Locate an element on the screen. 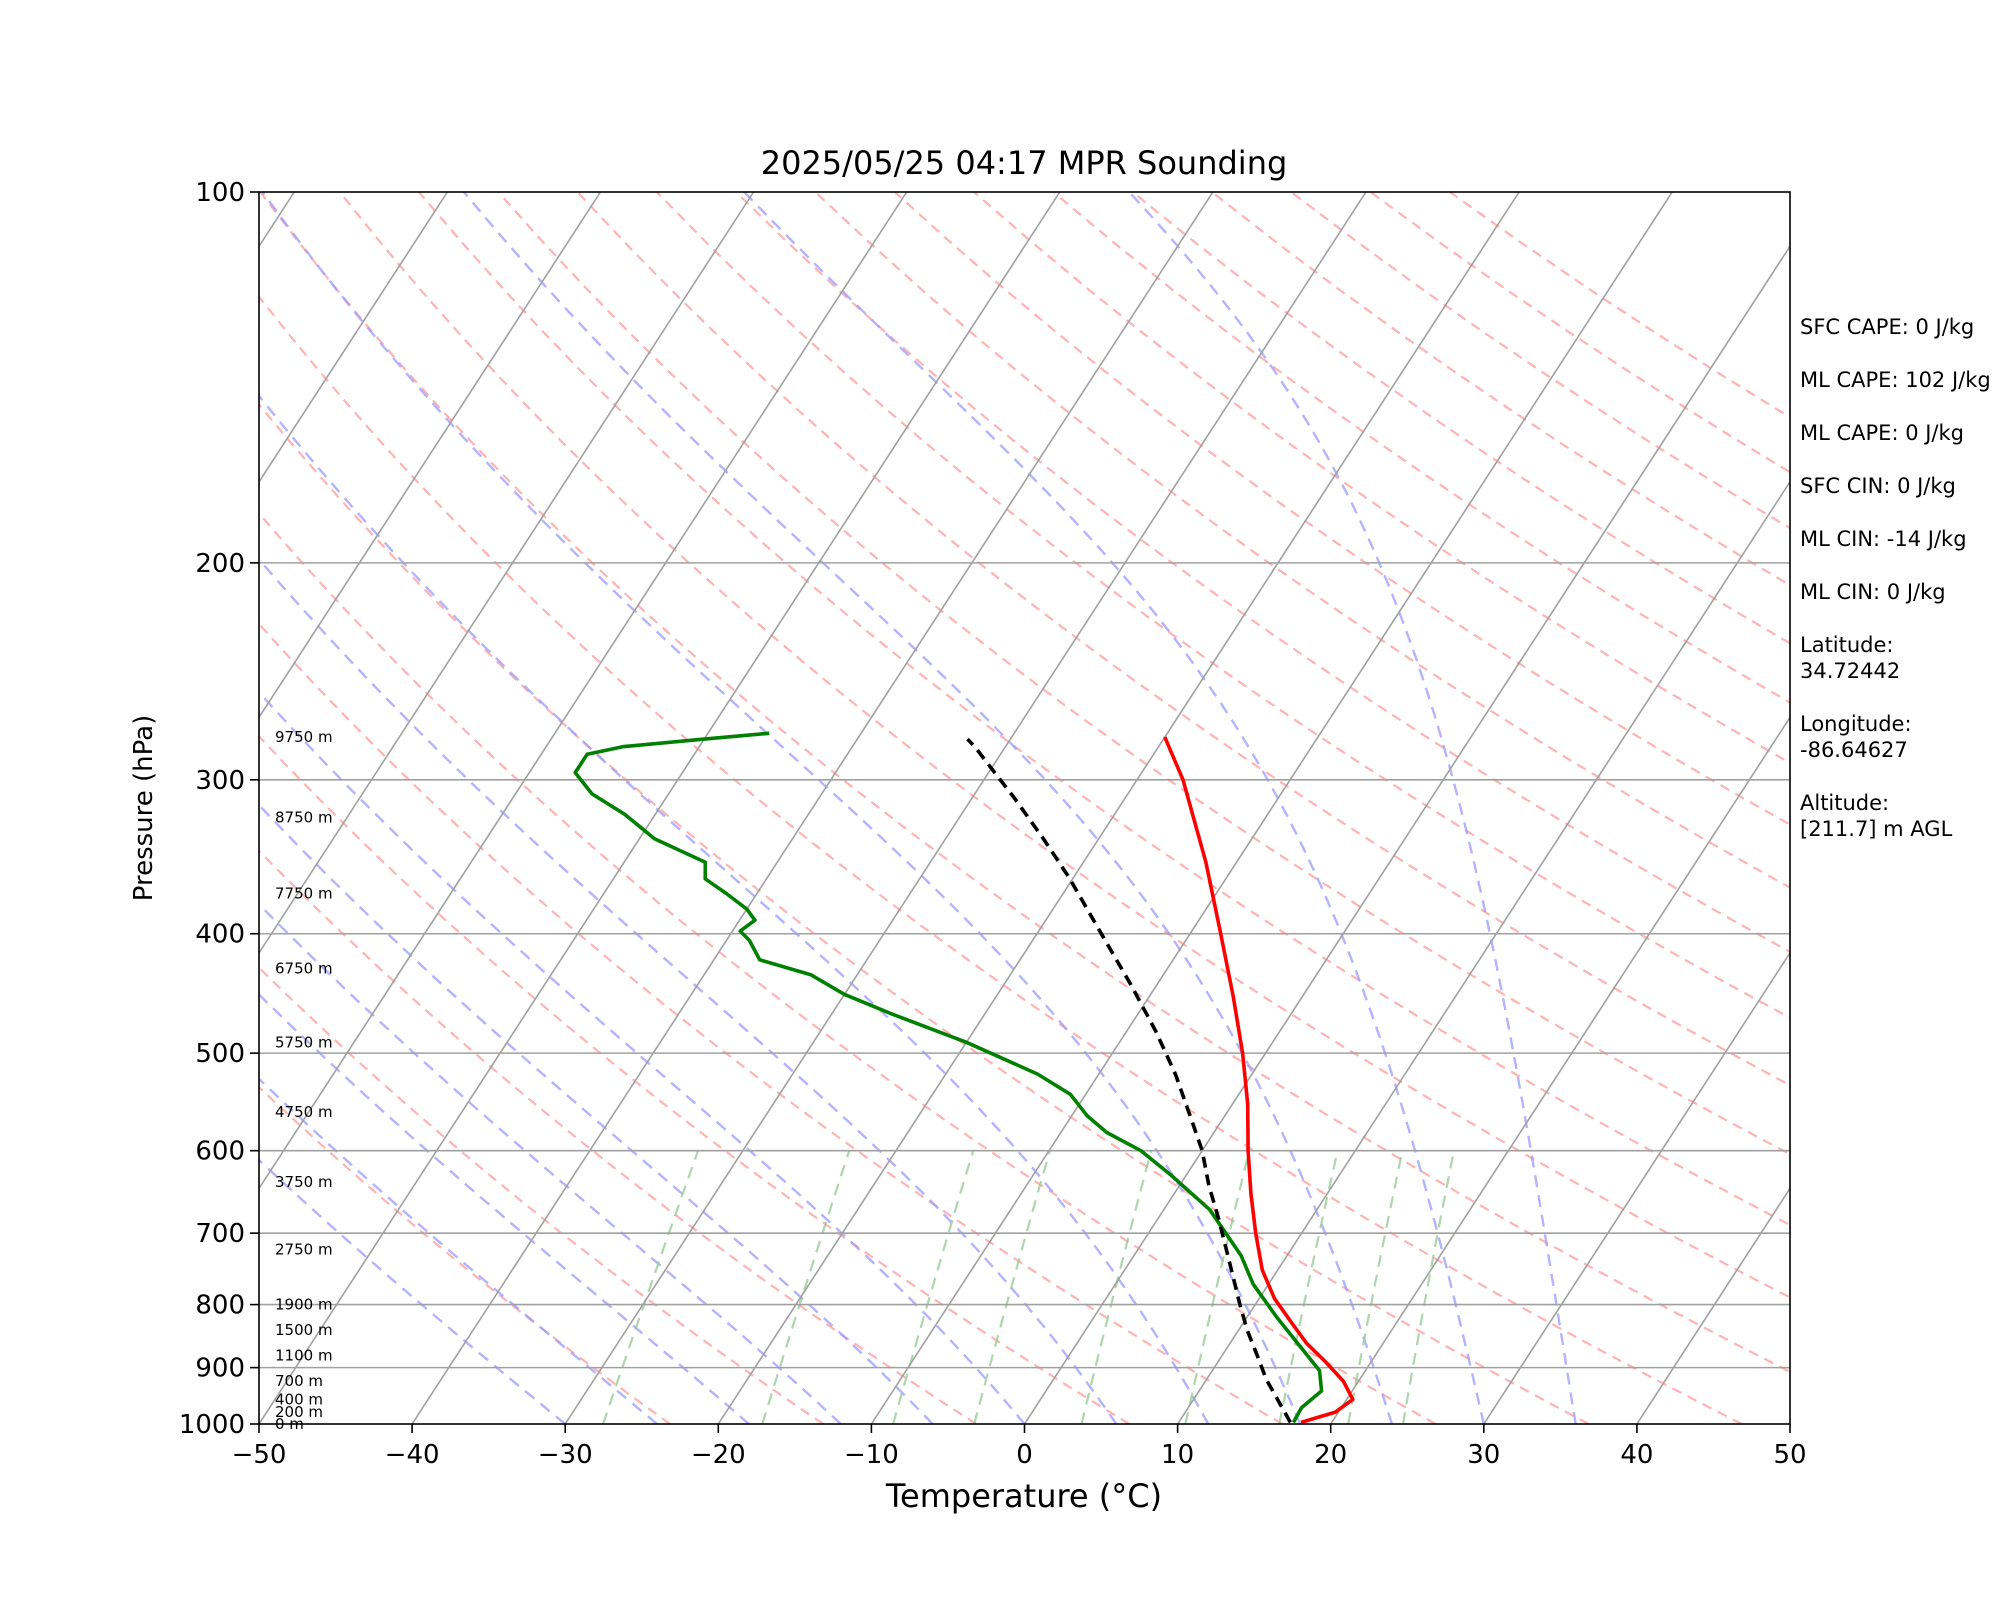  height-label: 1900 m is located at coordinates (304, 1305).